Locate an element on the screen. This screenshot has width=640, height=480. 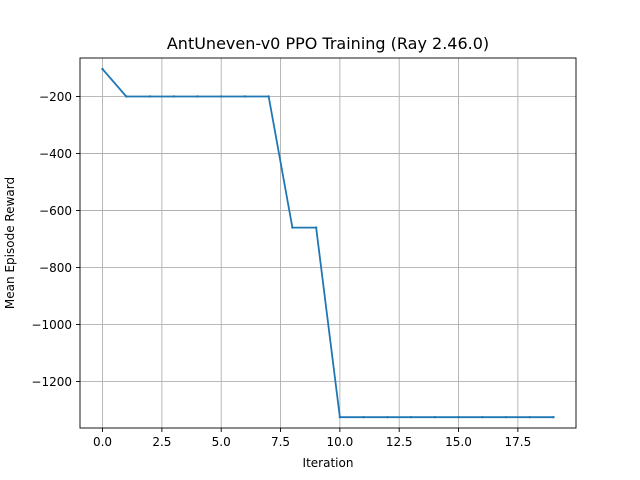
x-tick-label: 17.5 is located at coordinates (517, 442).